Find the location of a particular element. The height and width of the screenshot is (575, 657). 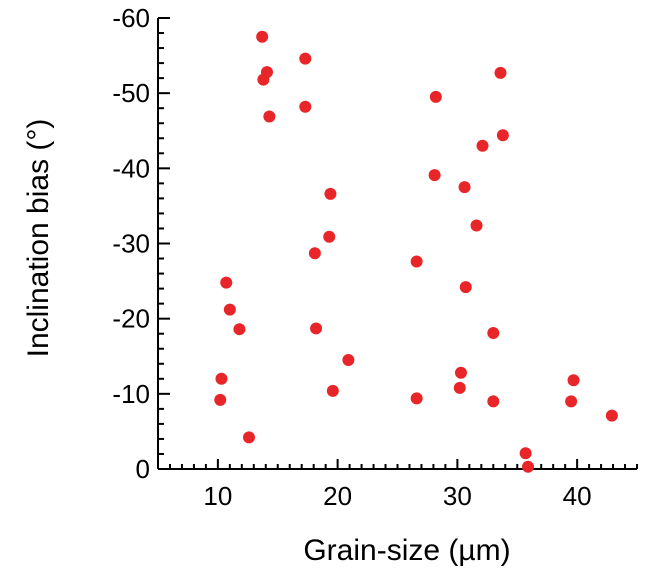

y-axis-label: Inclination bias (°) is located at coordinates (38, 238).